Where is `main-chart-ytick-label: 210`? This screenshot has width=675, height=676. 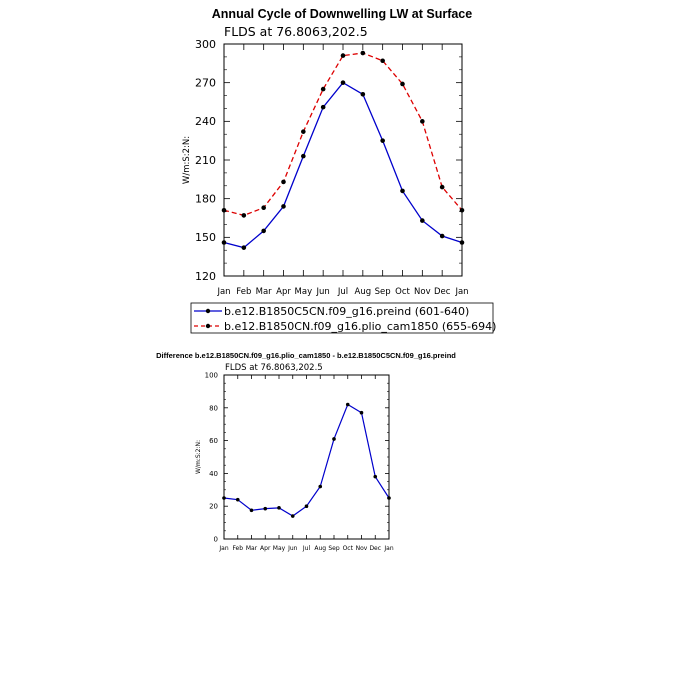 main-chart-ytick-label: 210 is located at coordinates (205, 160).